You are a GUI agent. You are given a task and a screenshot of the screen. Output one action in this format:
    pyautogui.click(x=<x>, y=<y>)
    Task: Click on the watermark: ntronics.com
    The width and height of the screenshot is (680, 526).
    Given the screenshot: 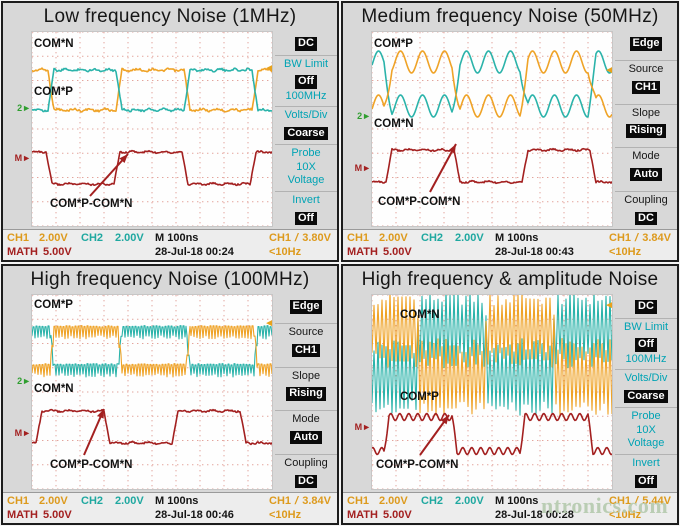 What is the action you would take?
    pyautogui.click(x=605, y=505)
    